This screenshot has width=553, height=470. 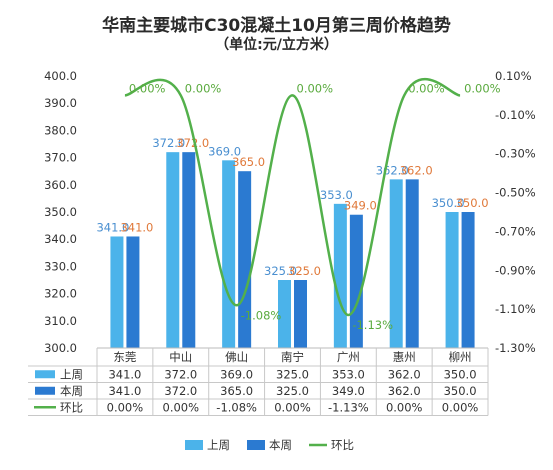 What do you see at coordinates (515, 231) in the screenshot?
I see `y-right-tick-label: -0.70%` at bounding box center [515, 231].